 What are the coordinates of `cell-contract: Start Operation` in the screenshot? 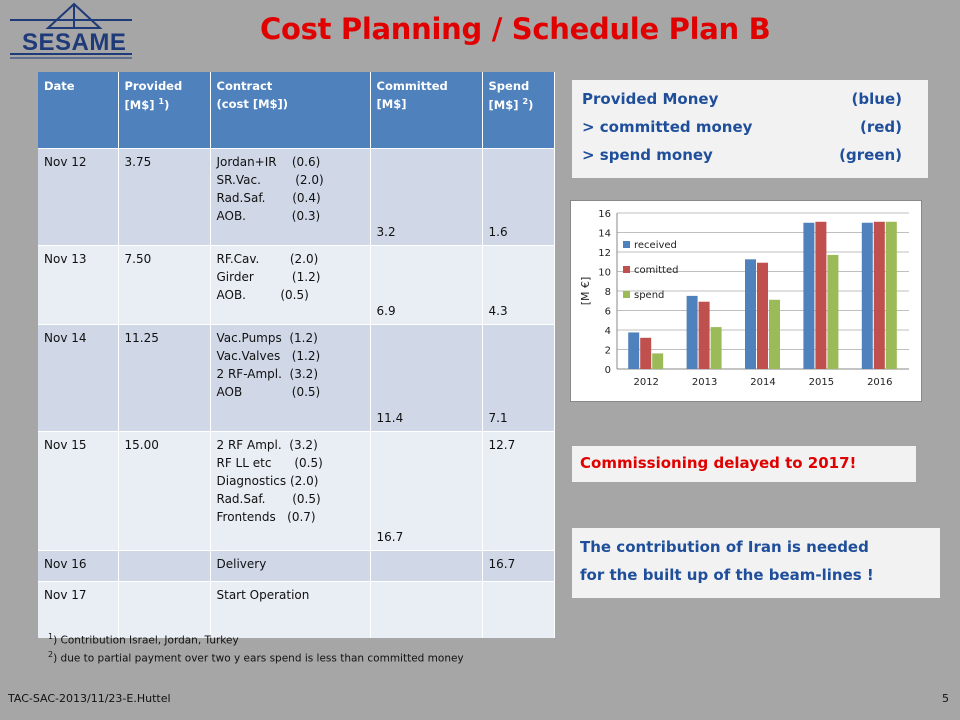 It's located at (290, 609).